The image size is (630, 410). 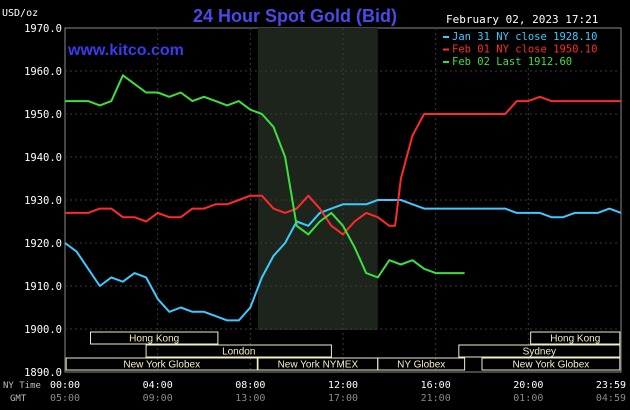 I want to click on session-ny-globex-2-label: NY Globex, so click(x=421, y=365).